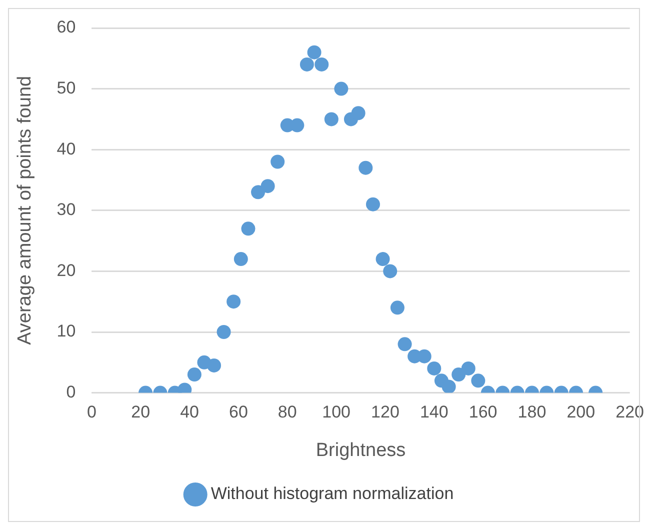  What do you see at coordinates (238, 412) in the screenshot?
I see `x-tick-label: 60` at bounding box center [238, 412].